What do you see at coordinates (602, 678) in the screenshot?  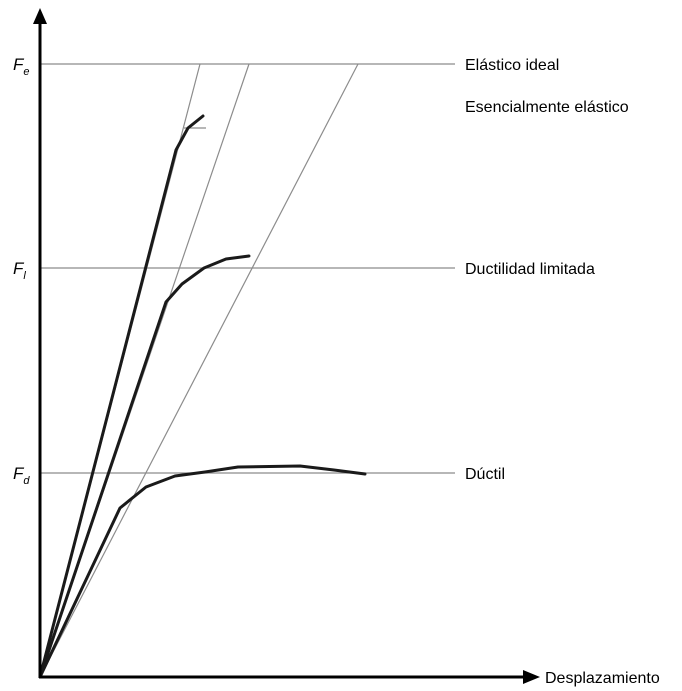 I see `x-axis-label: Desplazamiento` at bounding box center [602, 678].